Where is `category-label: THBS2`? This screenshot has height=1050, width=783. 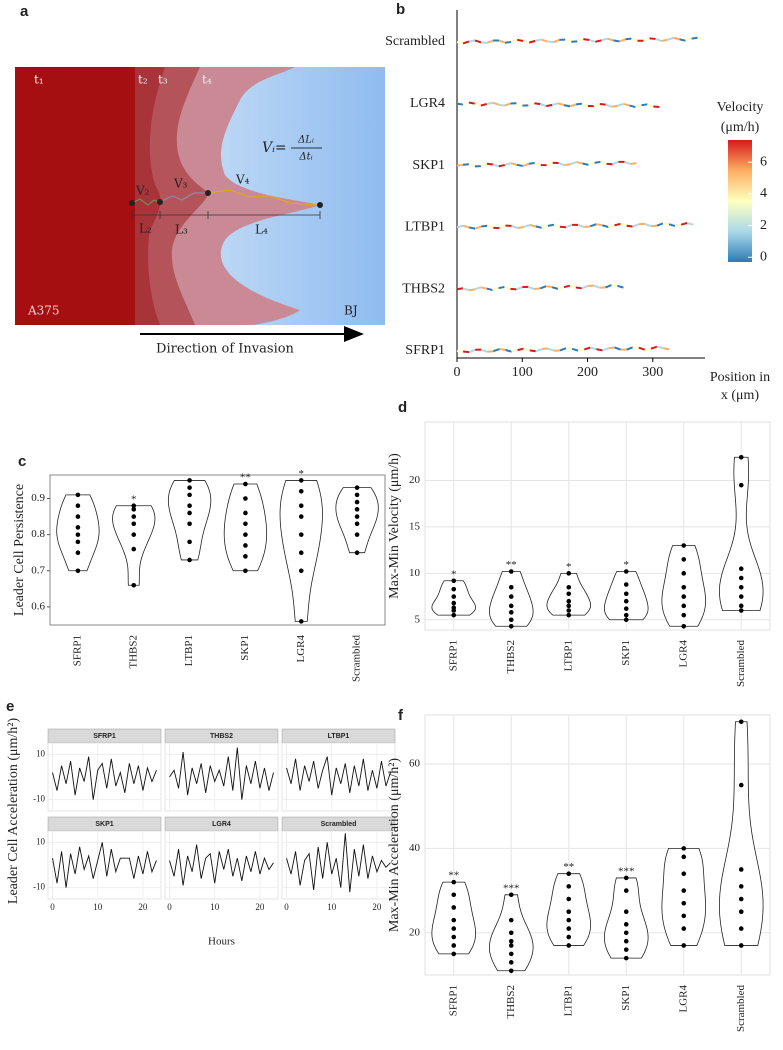 category-label: THBS2 is located at coordinates (423, 288).